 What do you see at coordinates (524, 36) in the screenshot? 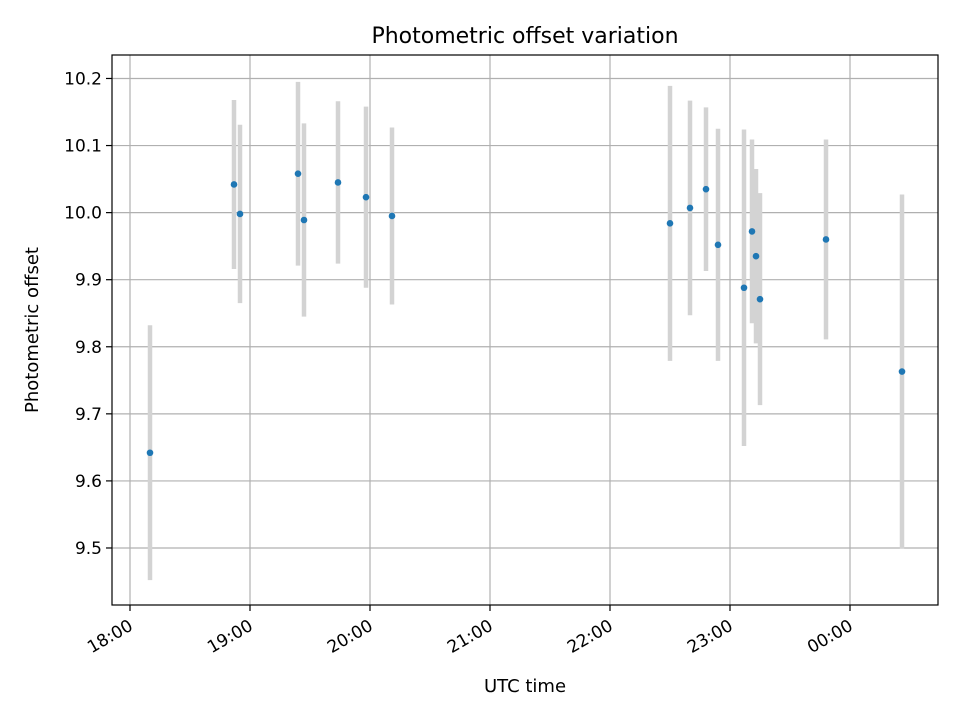
I see `chart-title: Photometric offset variation` at bounding box center [524, 36].